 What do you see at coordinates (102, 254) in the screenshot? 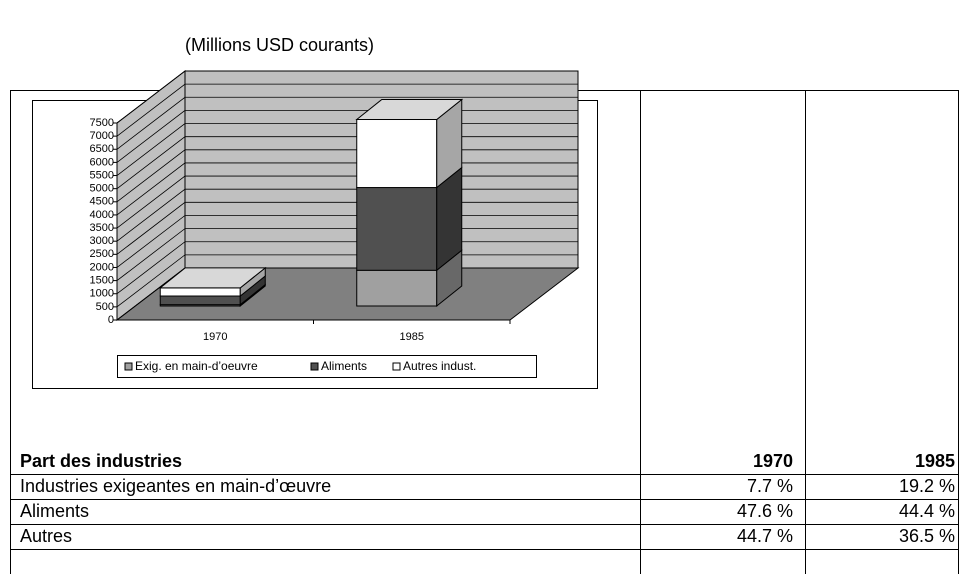
I see `y-tick-label: 2500` at bounding box center [102, 254].